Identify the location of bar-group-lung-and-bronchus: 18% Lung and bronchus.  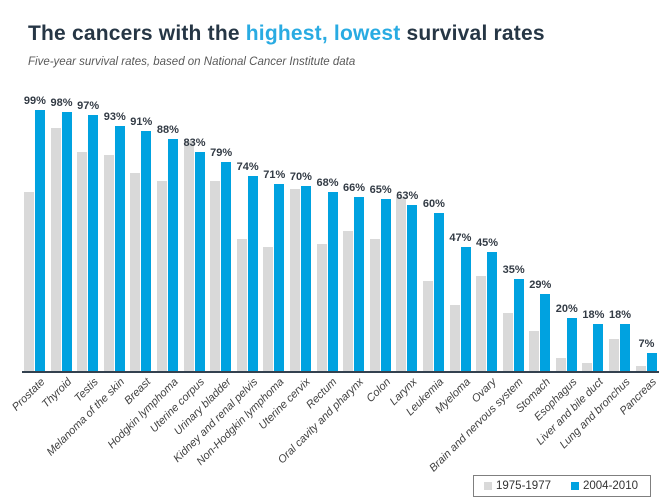
(594, 279).